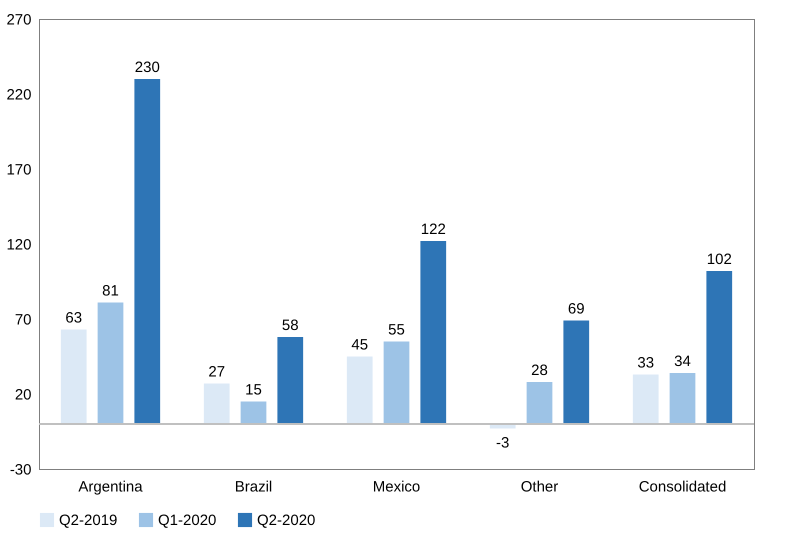 The image size is (801, 550). What do you see at coordinates (19, 245) in the screenshot?
I see `y-tick-label: 120` at bounding box center [19, 245].